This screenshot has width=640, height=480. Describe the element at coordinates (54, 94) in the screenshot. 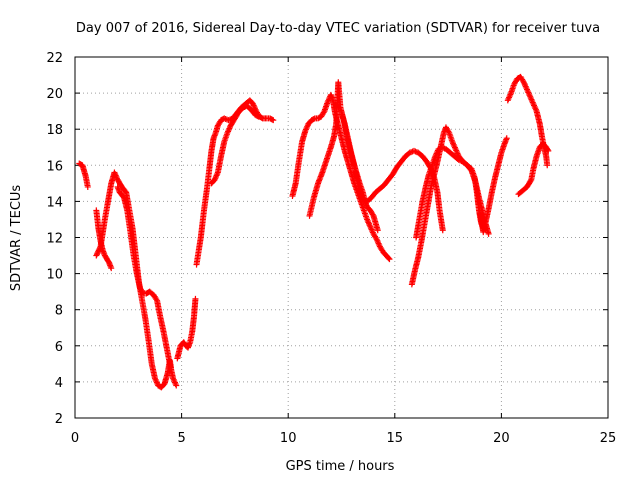

I see `y-tick-label: 20` at that location.